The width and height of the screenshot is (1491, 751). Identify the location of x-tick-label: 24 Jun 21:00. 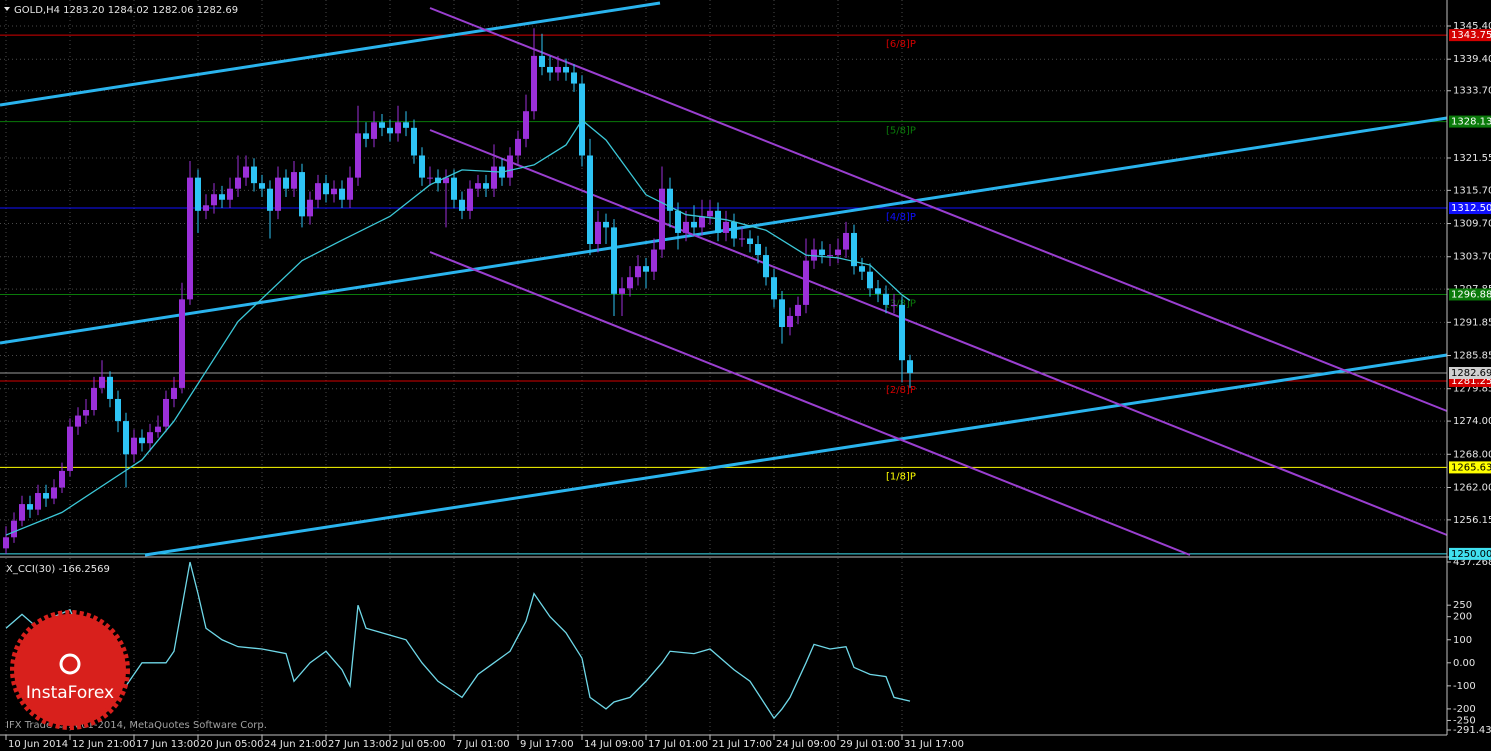
(296, 744).